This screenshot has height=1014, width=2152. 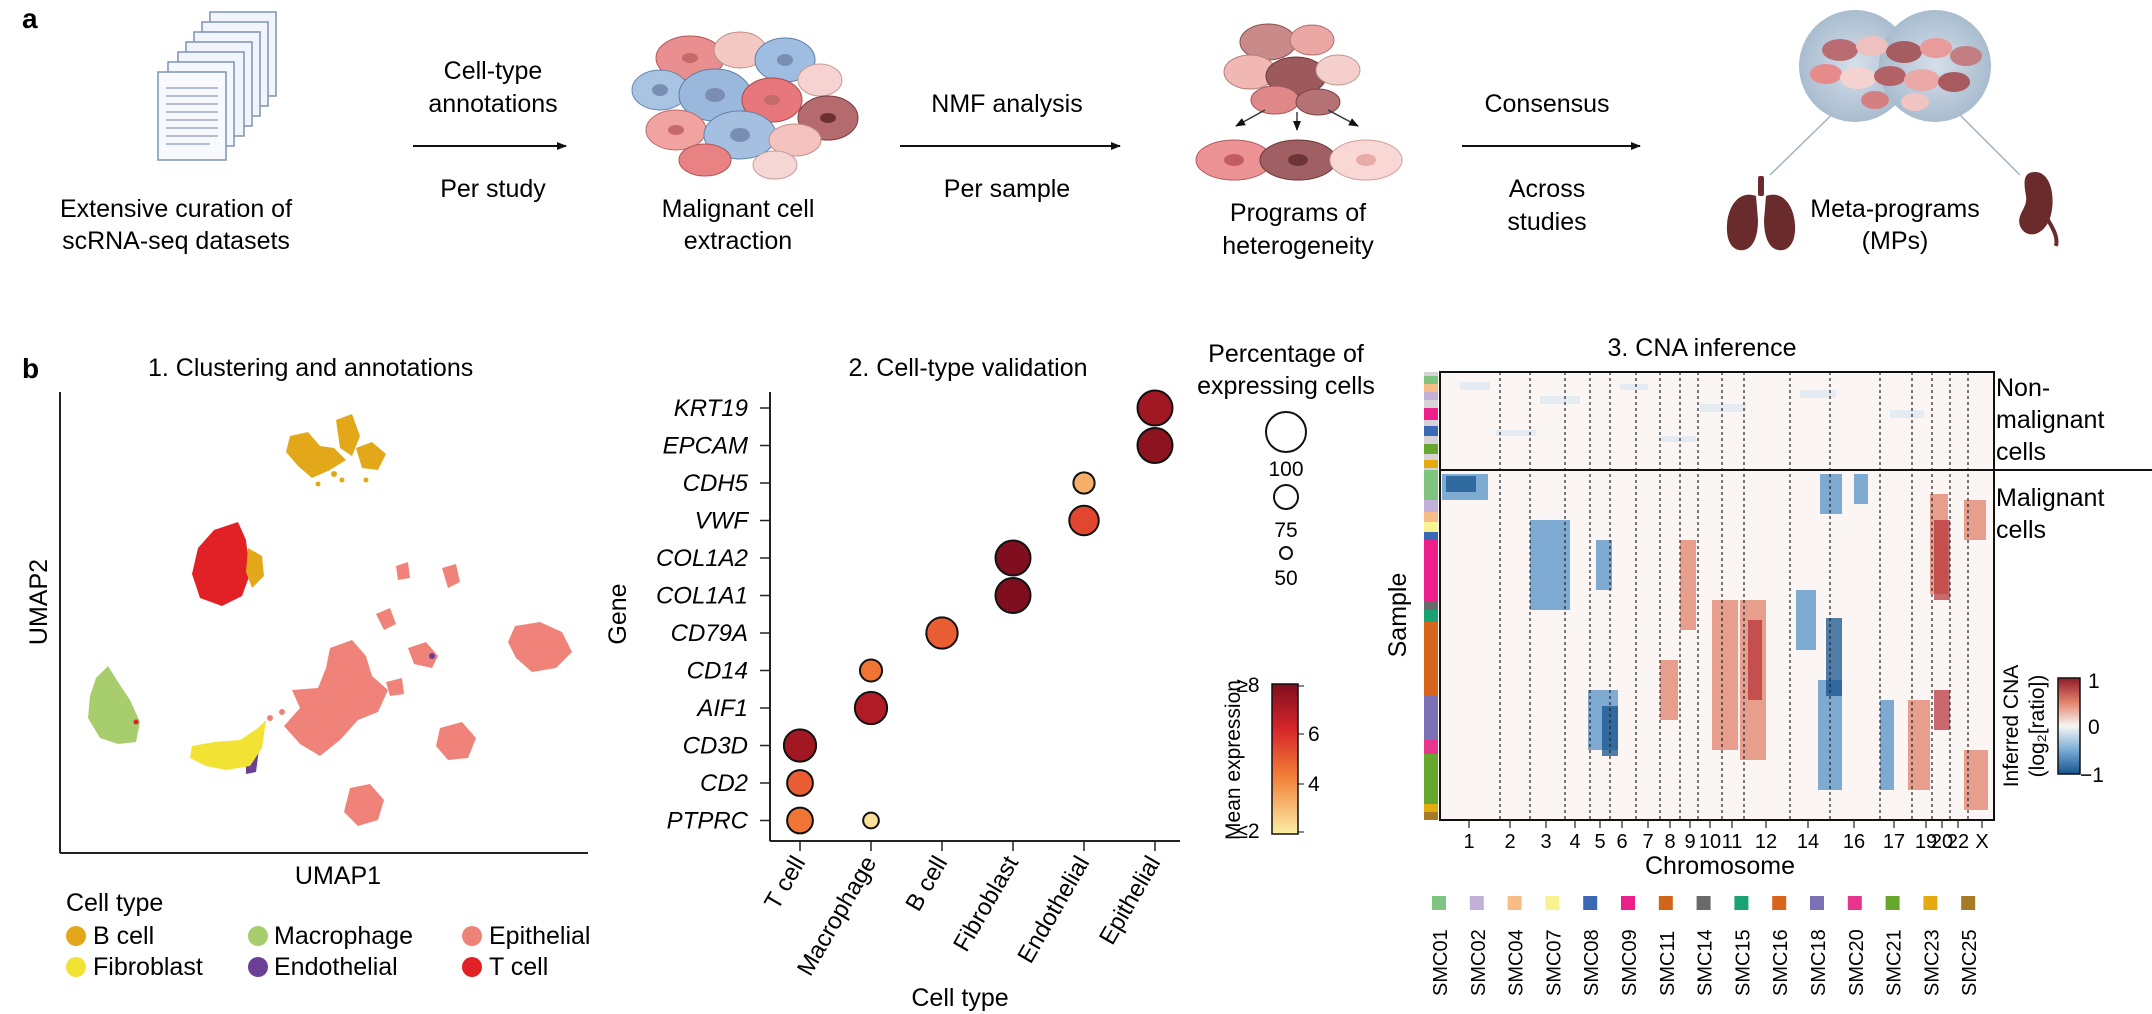 What do you see at coordinates (942, 633) in the screenshot?
I see `dot-cd79a-b-cell` at bounding box center [942, 633].